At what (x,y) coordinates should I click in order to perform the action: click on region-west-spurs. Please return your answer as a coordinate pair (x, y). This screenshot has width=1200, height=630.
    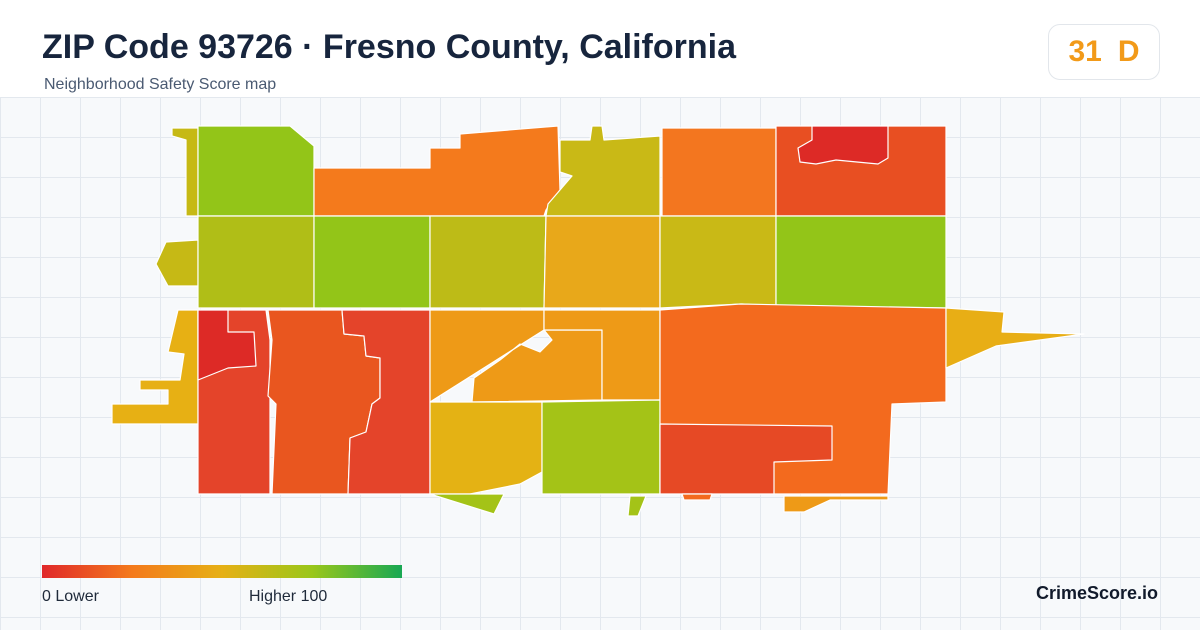
    Looking at the image, I should click on (155, 367).